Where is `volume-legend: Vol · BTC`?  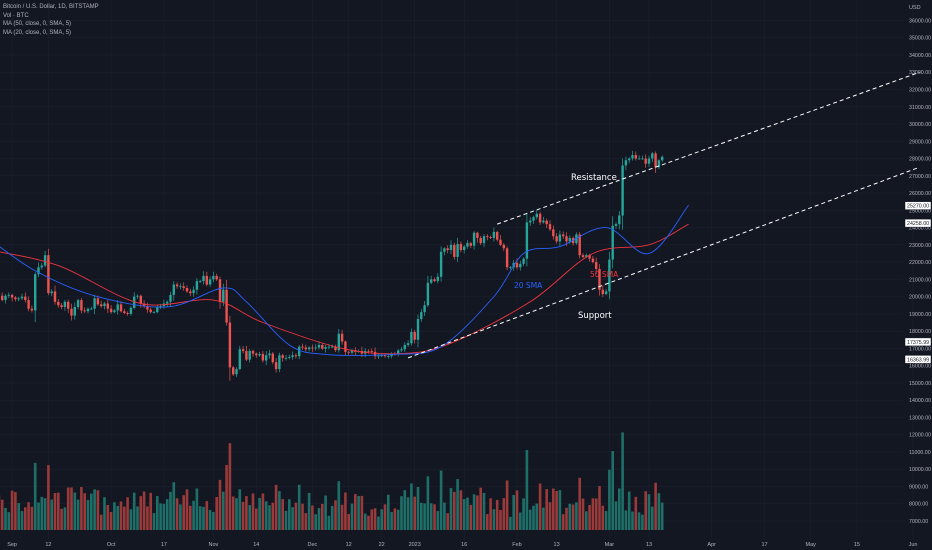 volume-legend: Vol · BTC is located at coordinates (16, 15).